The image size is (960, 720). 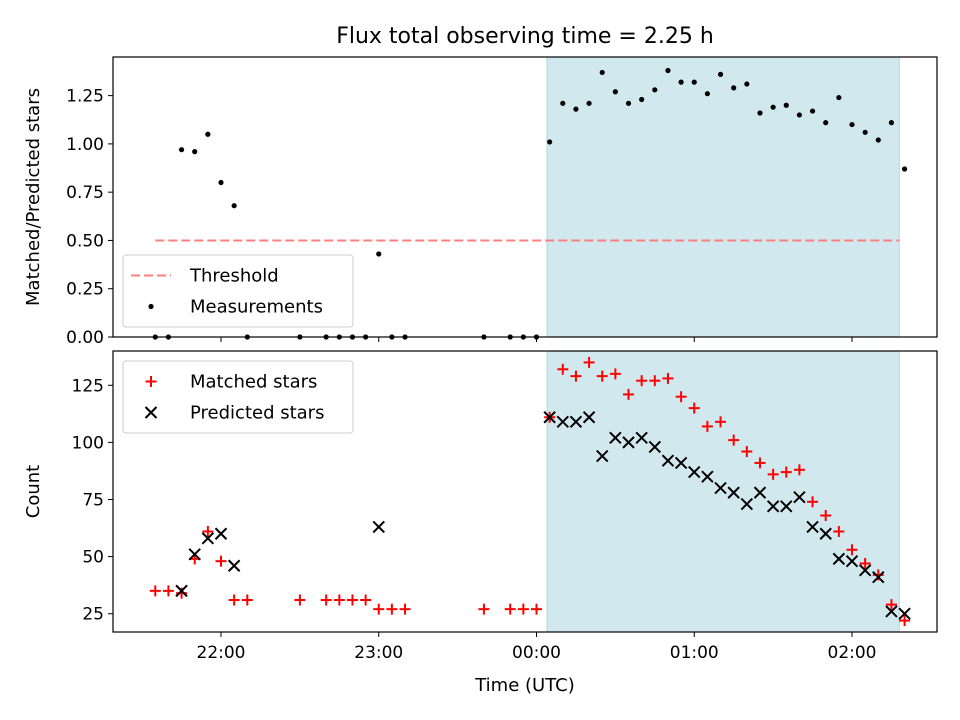 I want to click on legend-label: Measurements, so click(x=256, y=307).